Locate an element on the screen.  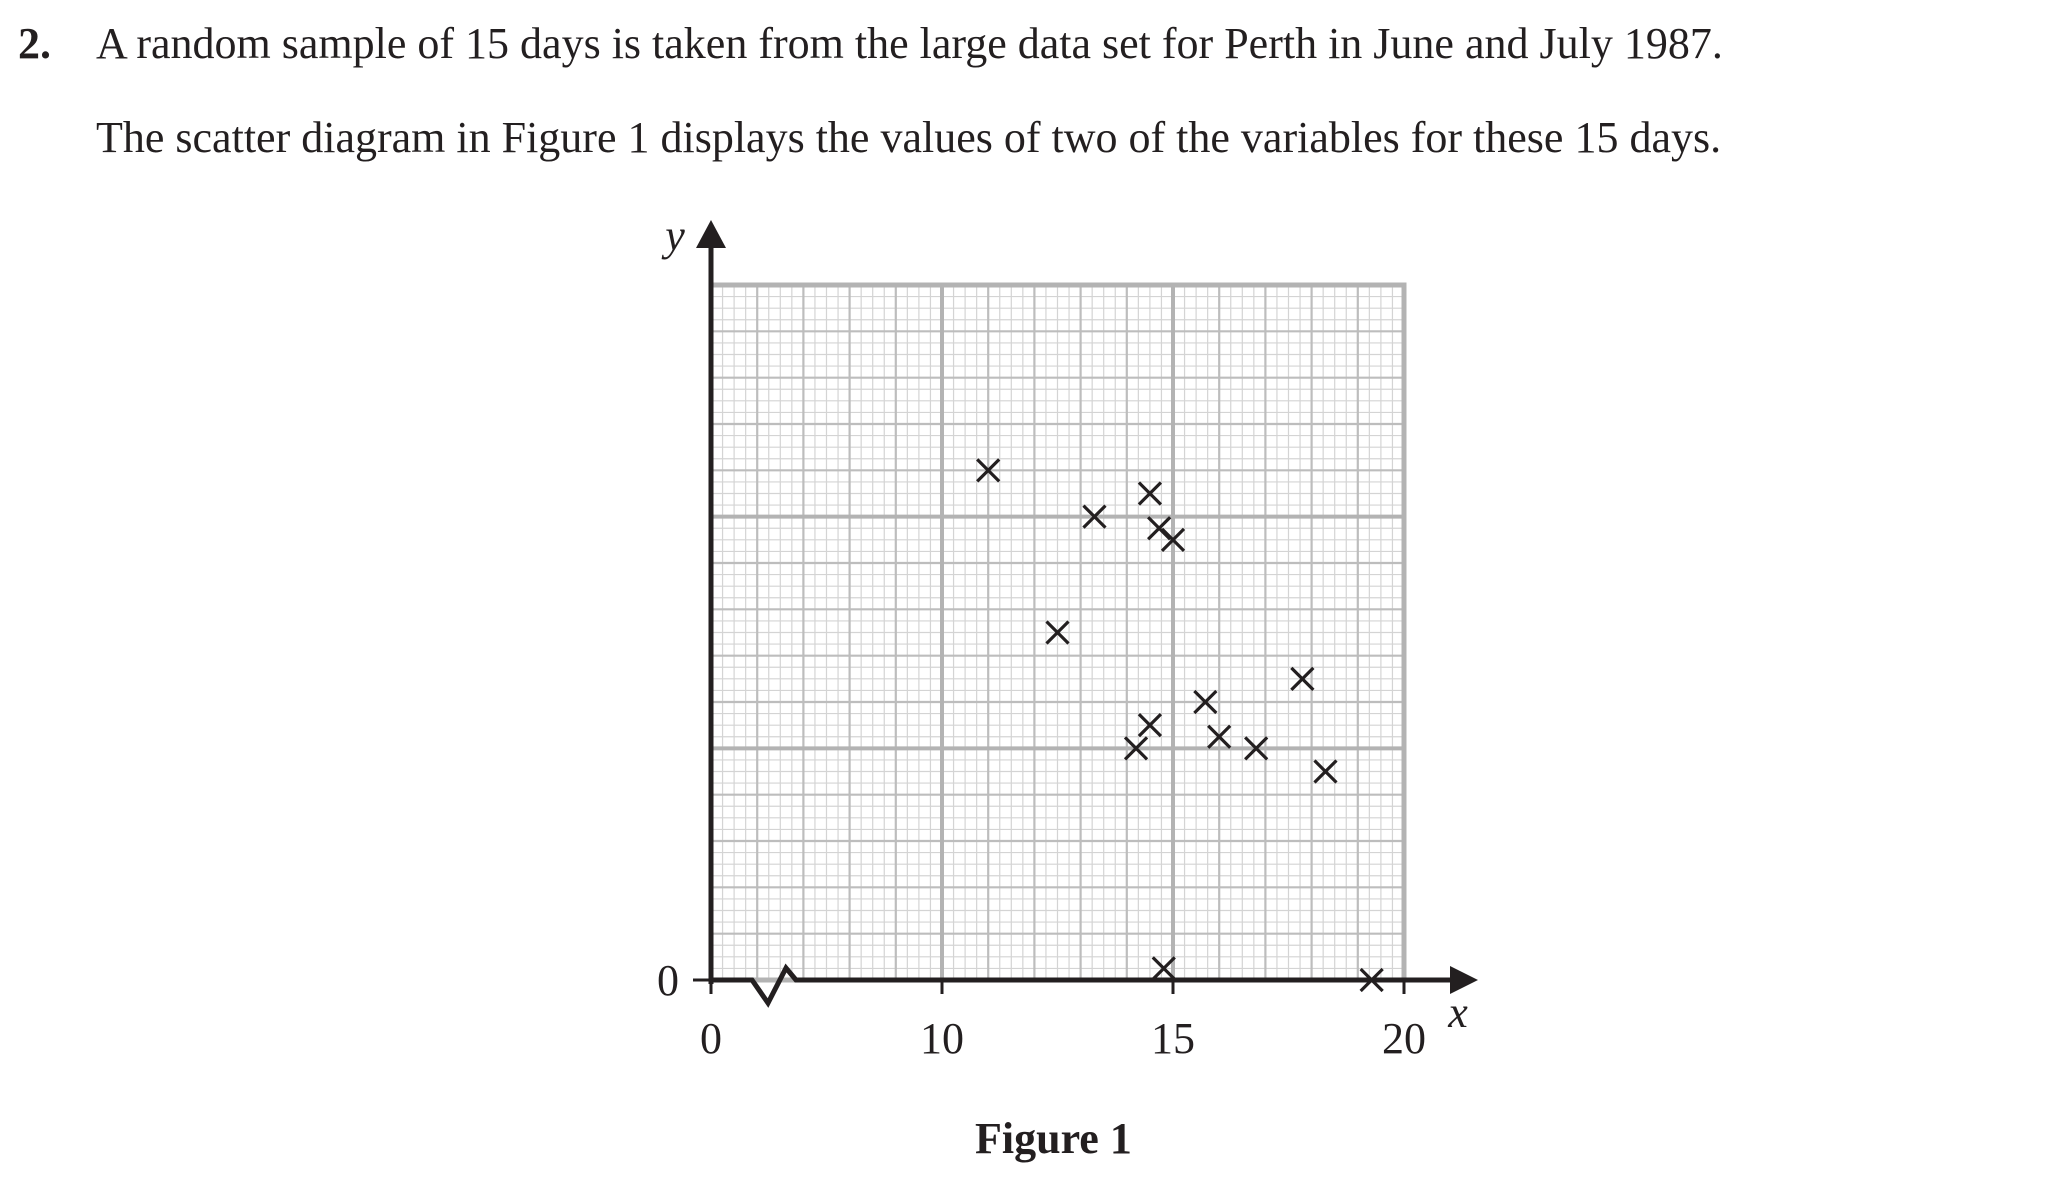
x-tick-label: 10 is located at coordinates (942, 1038).